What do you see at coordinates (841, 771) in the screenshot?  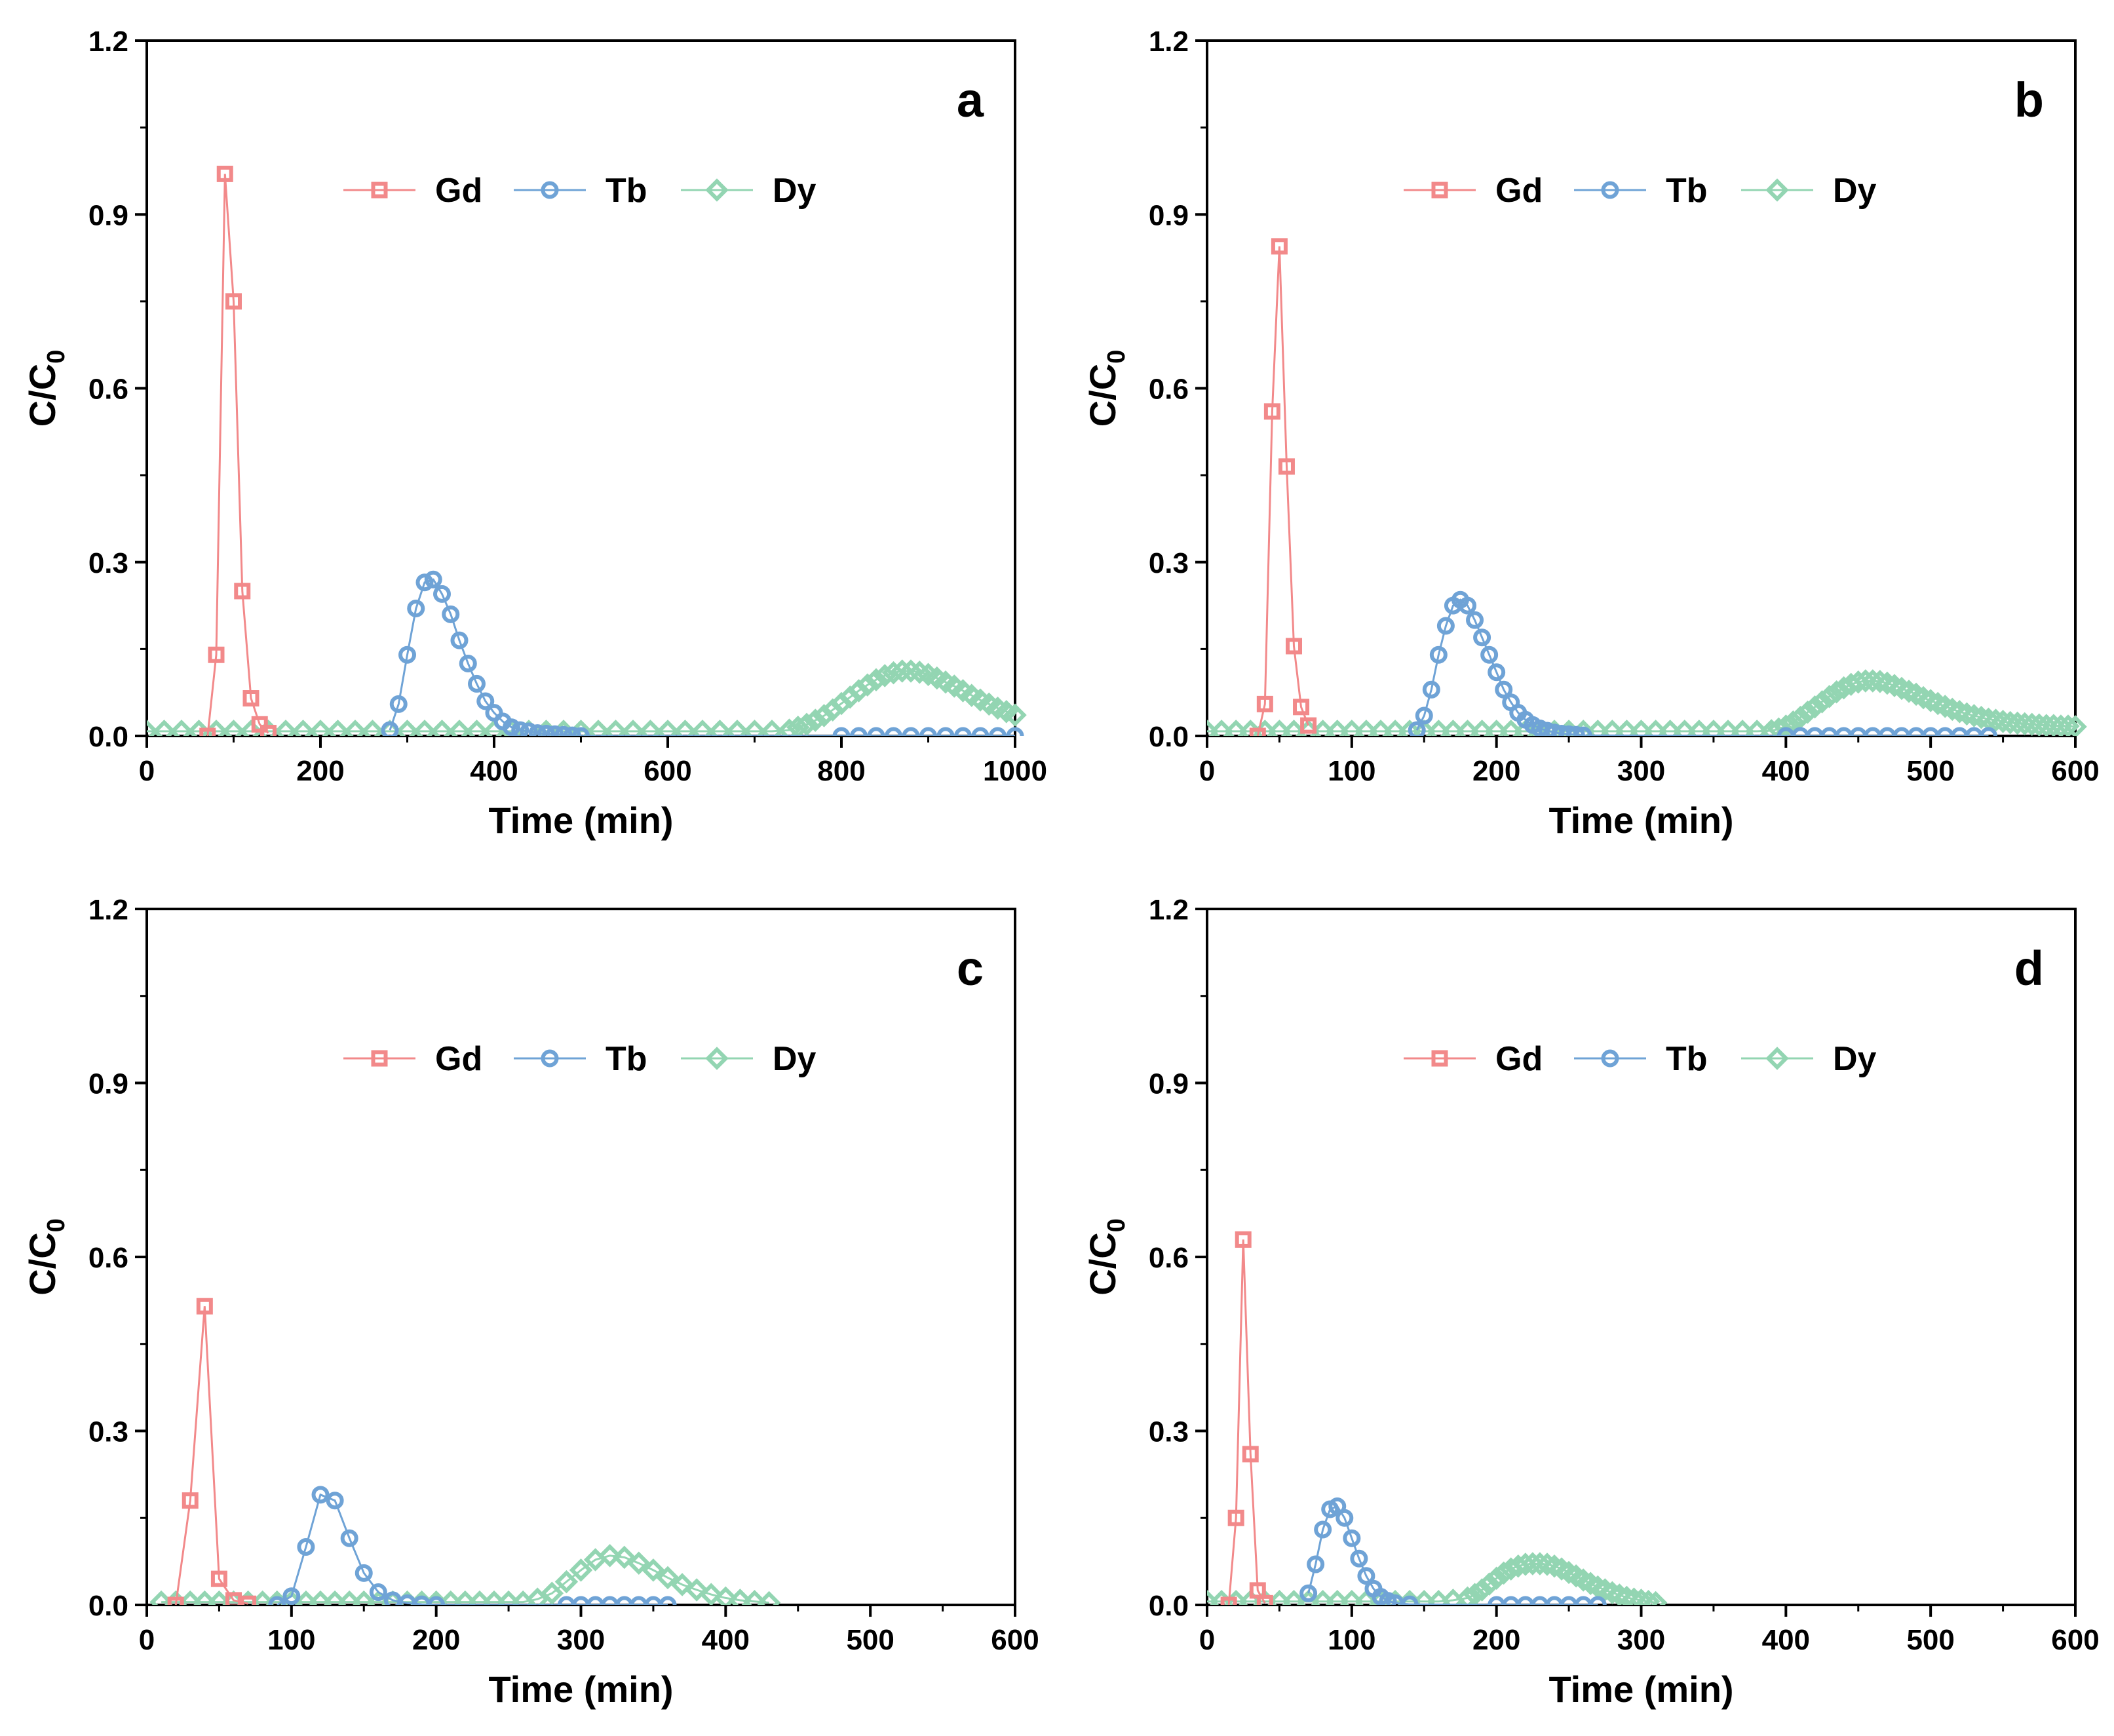 I see `x-tick-label: 800` at bounding box center [841, 771].